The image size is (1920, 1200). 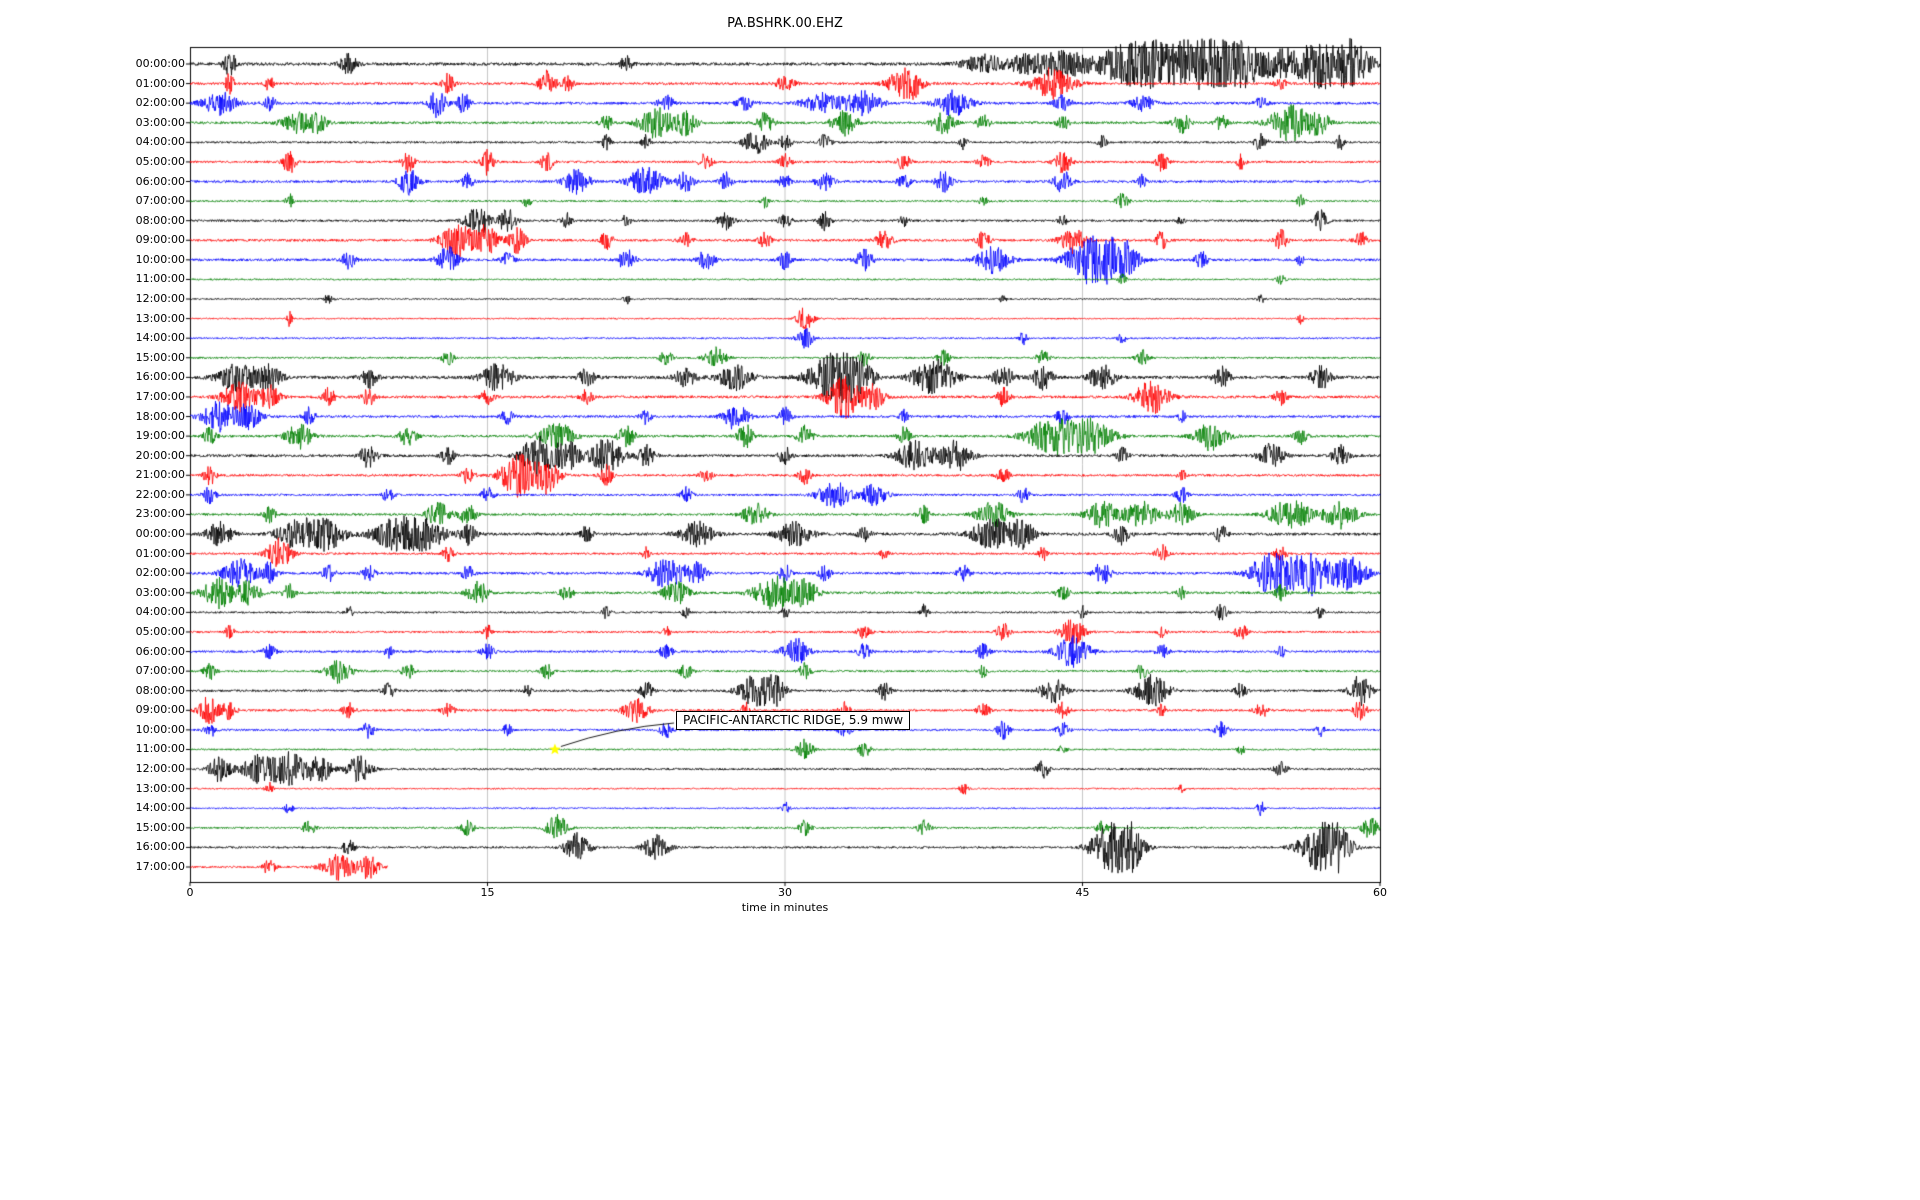 I want to click on x-axis-tick-label: 45, so click(x=1082, y=892).